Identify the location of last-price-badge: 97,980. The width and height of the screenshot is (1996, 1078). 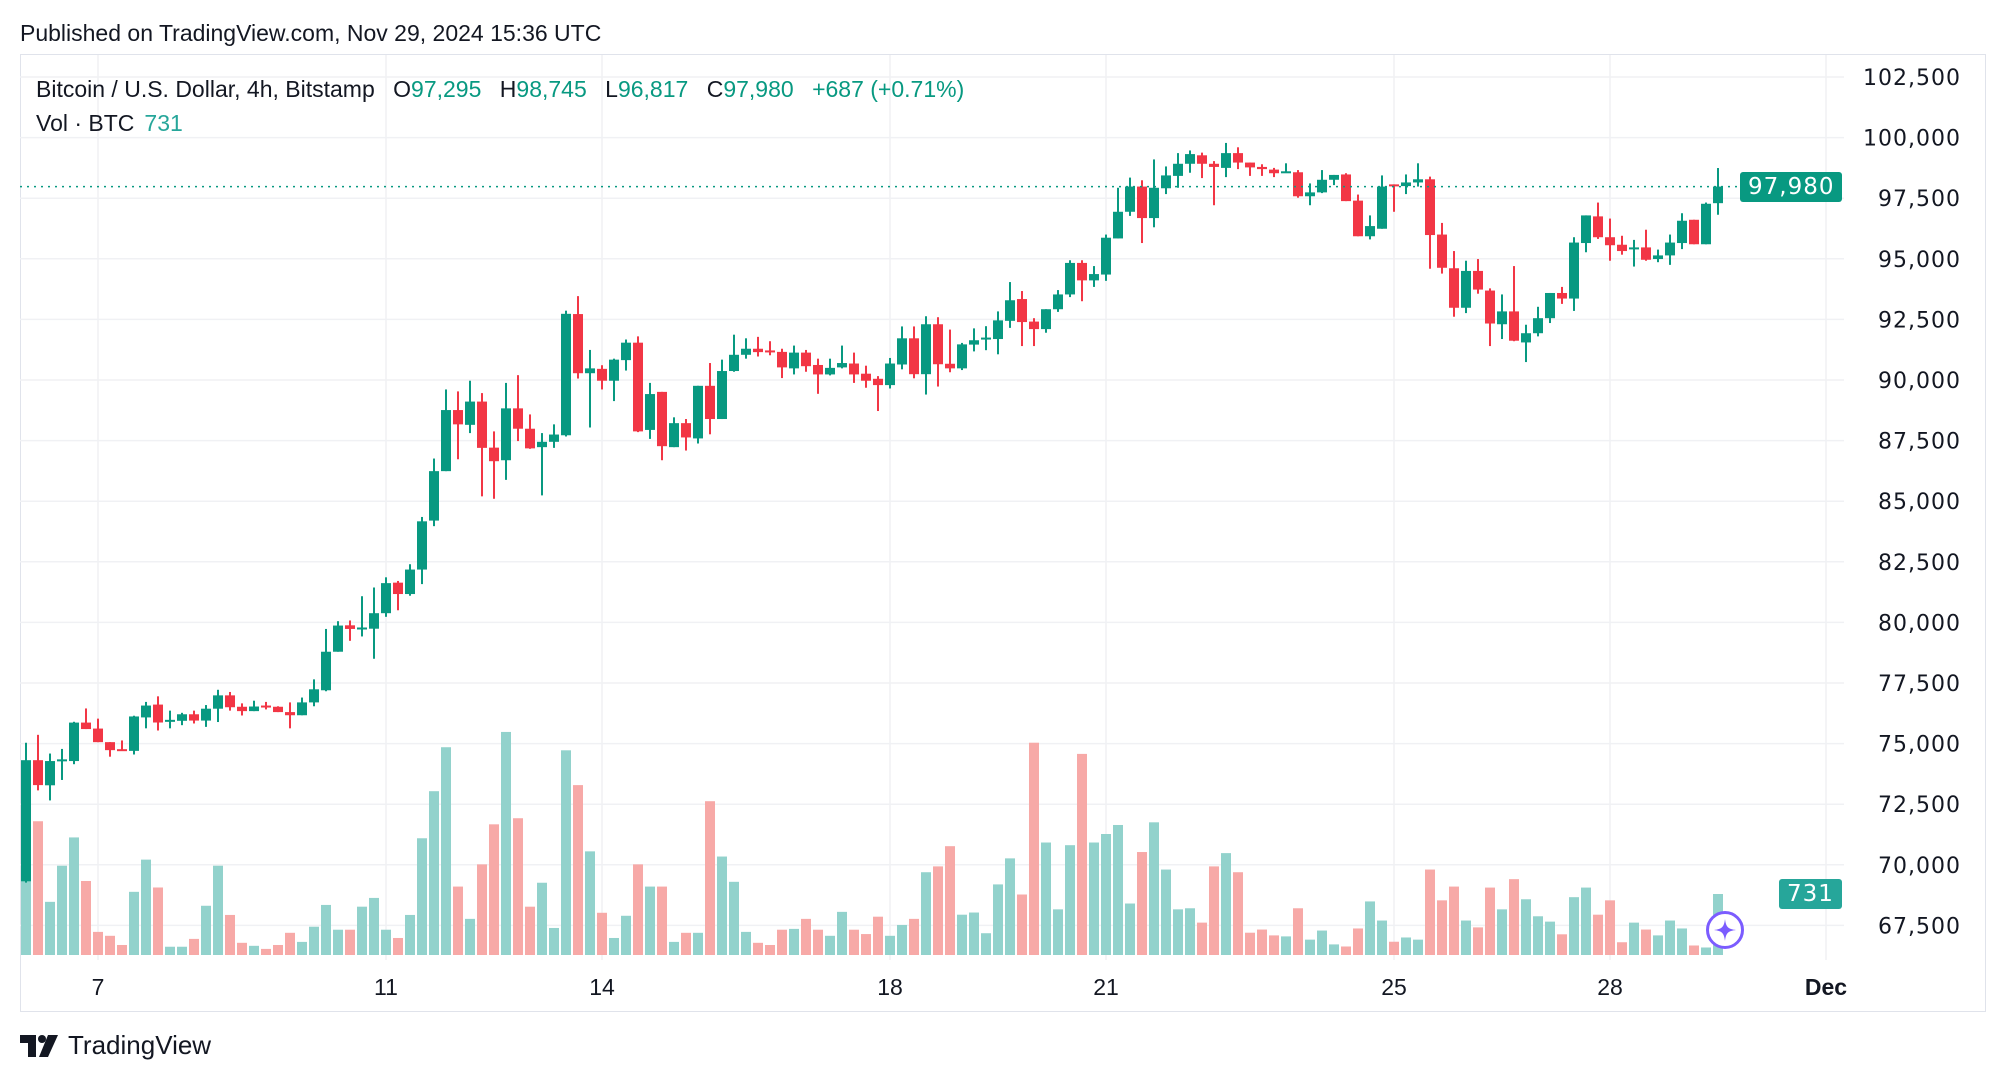
(1791, 186).